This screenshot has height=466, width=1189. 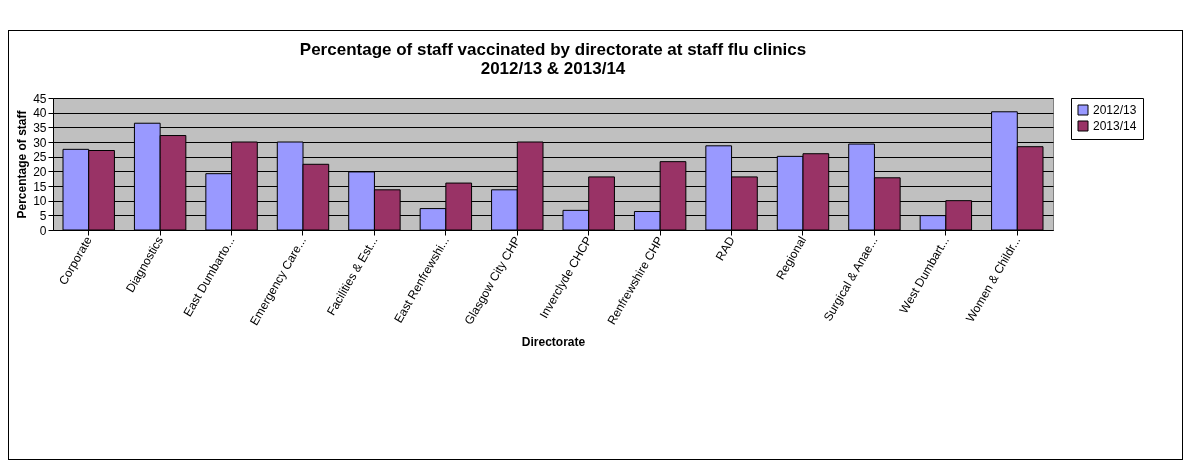 I want to click on y-tick-label: 25, so click(x=40, y=157).